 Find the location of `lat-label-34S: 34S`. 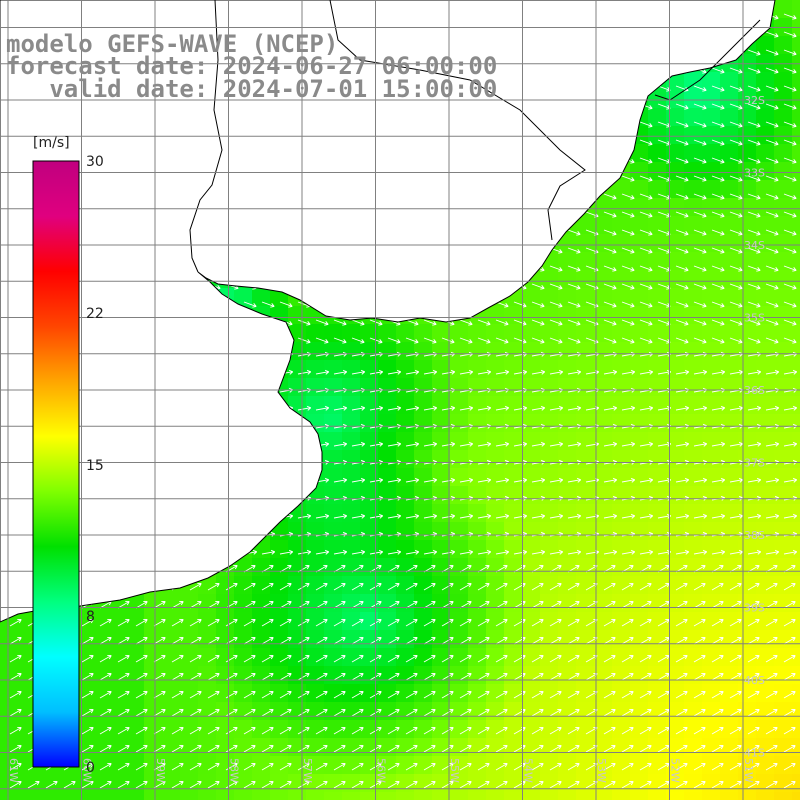

lat-label-34S: 34S is located at coordinates (754, 245).